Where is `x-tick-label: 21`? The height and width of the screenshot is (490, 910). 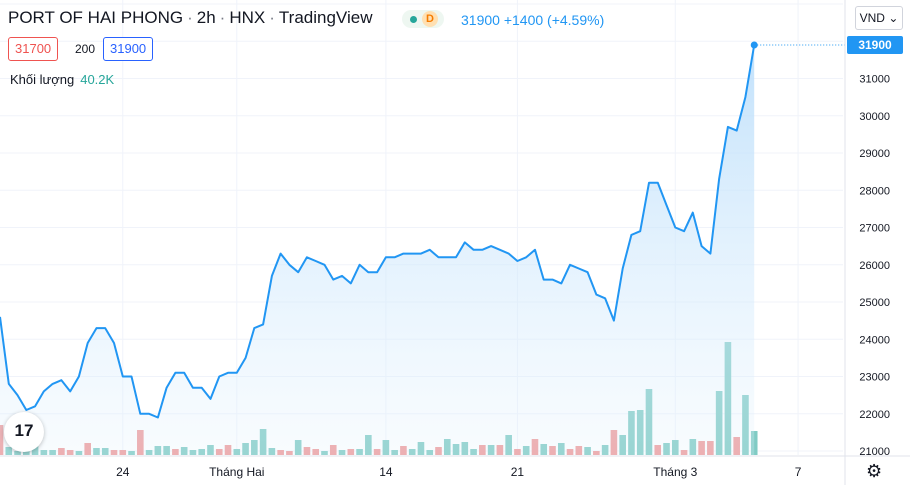 x-tick-label: 21 is located at coordinates (518, 472).